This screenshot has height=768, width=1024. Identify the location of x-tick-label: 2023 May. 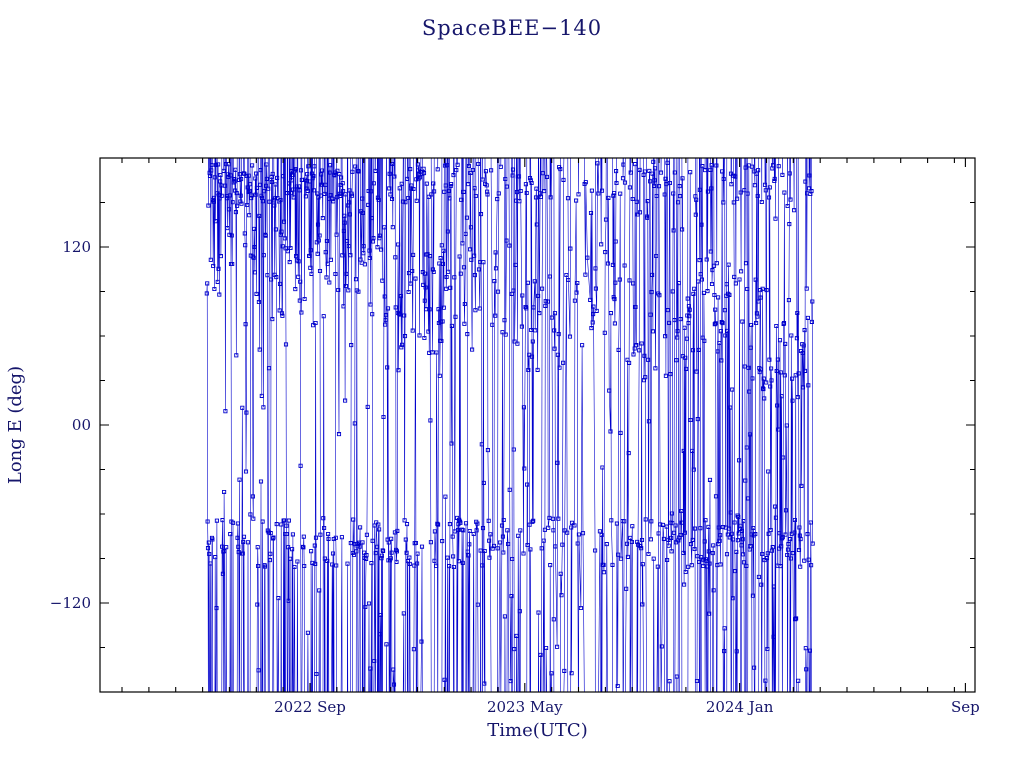
(525, 707).